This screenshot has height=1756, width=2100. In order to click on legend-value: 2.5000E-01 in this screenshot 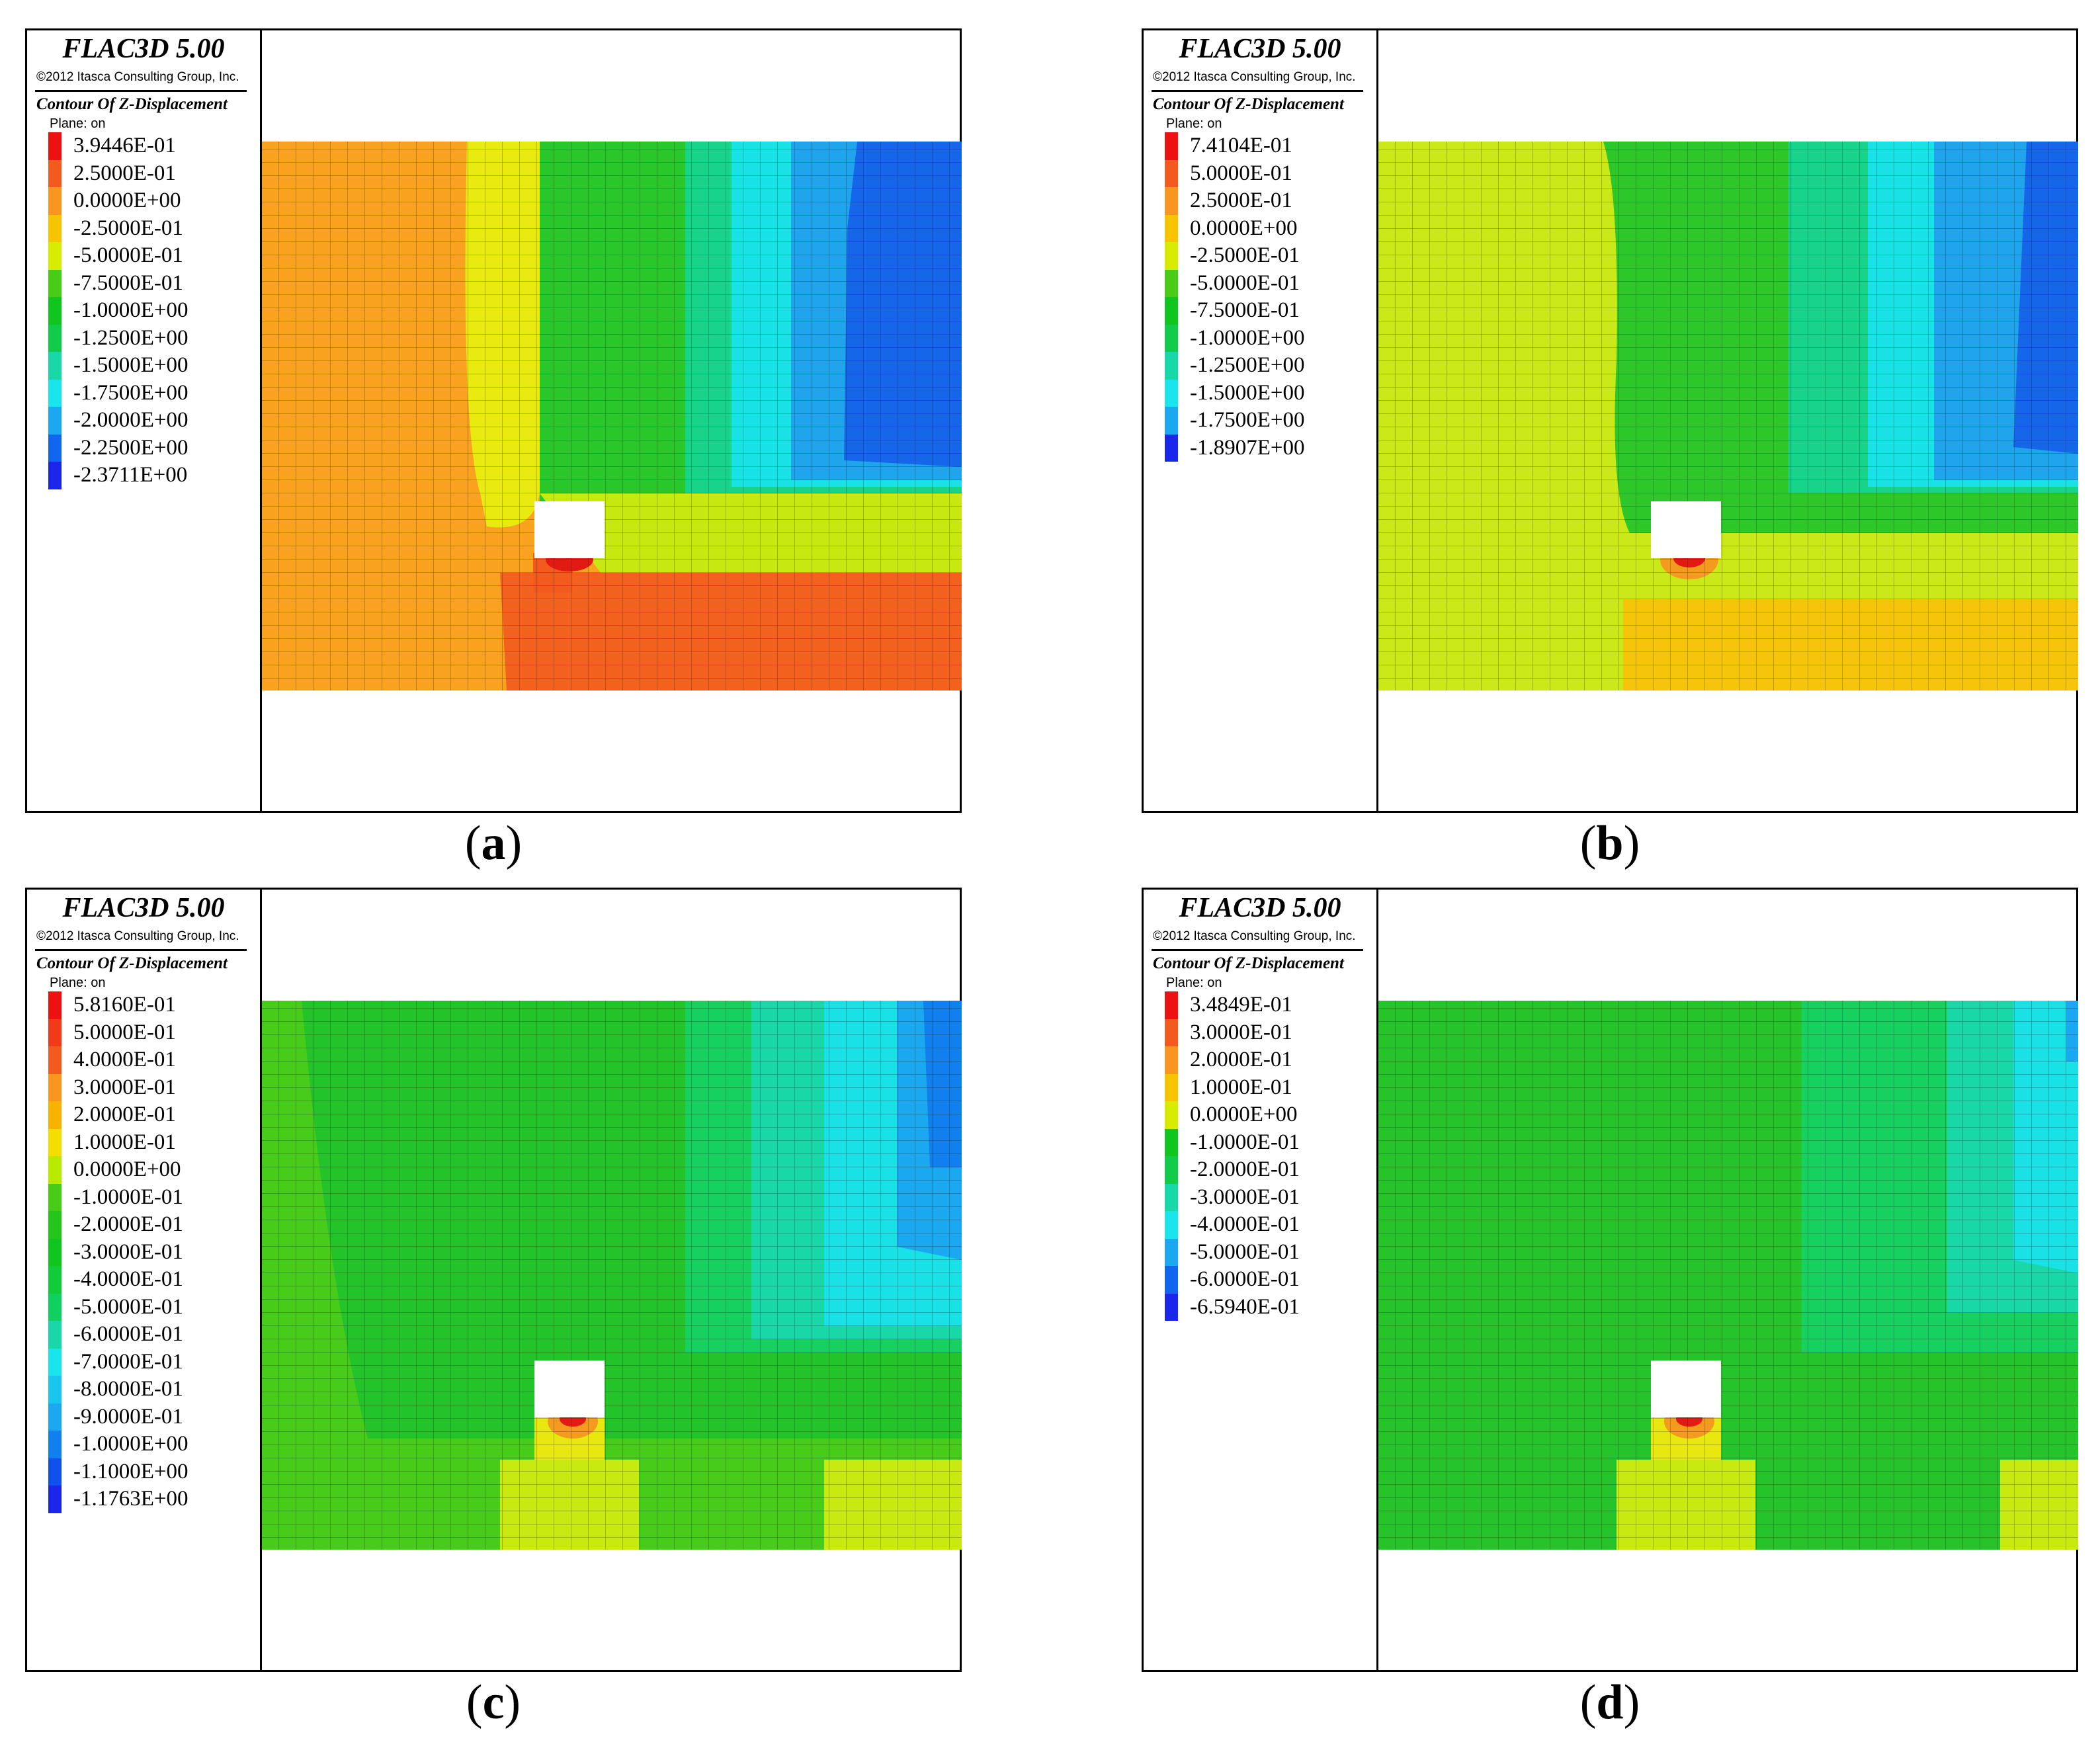, I will do `click(125, 173)`.